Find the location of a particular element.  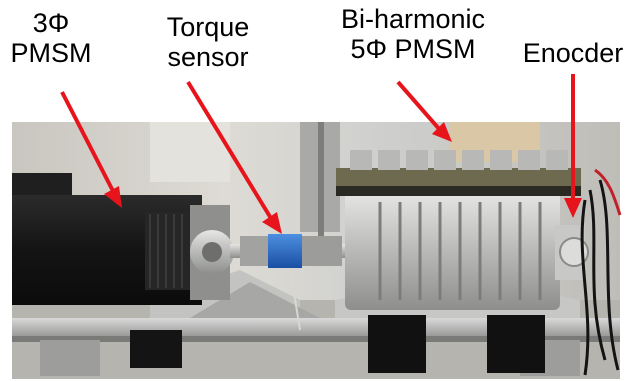

label-encoder: Enocder is located at coordinates (573, 53).